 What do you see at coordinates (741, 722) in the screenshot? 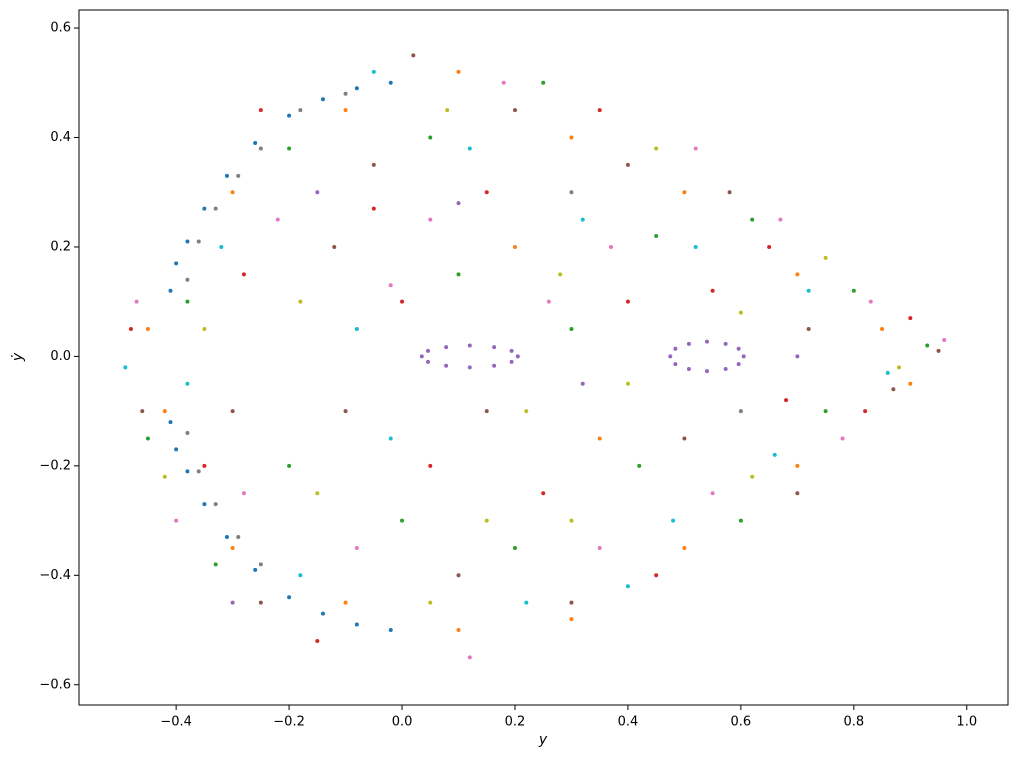
I see `x-tick-label: 0.6` at bounding box center [741, 722].